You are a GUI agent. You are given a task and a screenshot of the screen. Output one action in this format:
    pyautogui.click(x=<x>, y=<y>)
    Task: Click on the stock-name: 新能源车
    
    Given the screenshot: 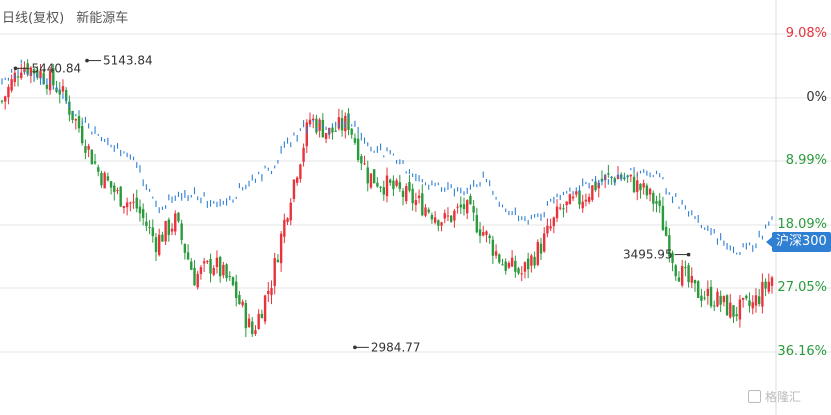 What is the action you would take?
    pyautogui.click(x=102, y=18)
    